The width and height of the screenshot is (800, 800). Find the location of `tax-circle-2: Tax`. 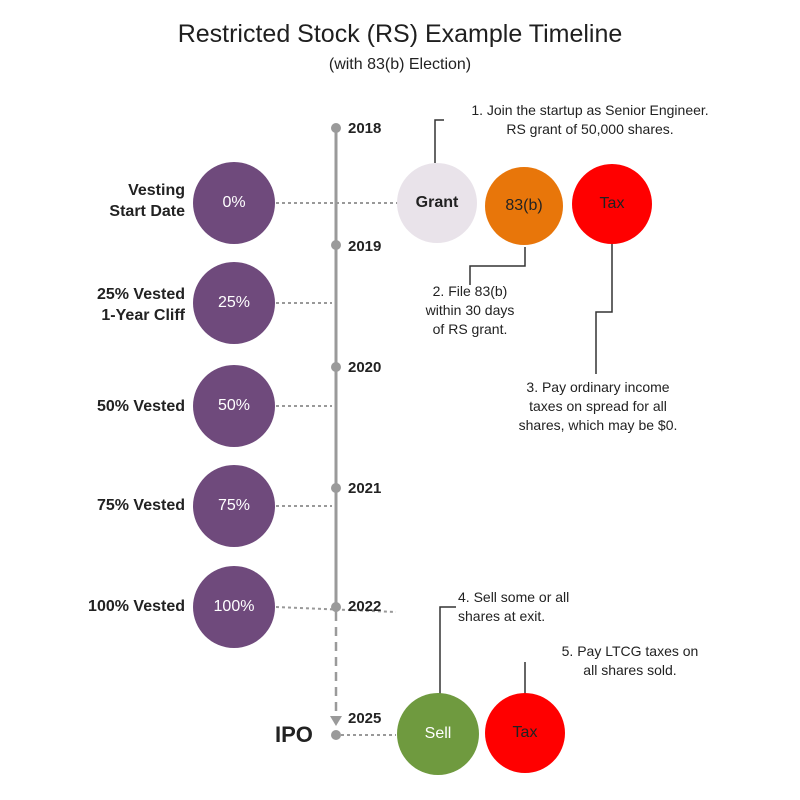

tax-circle-2: Tax is located at coordinates (525, 733).